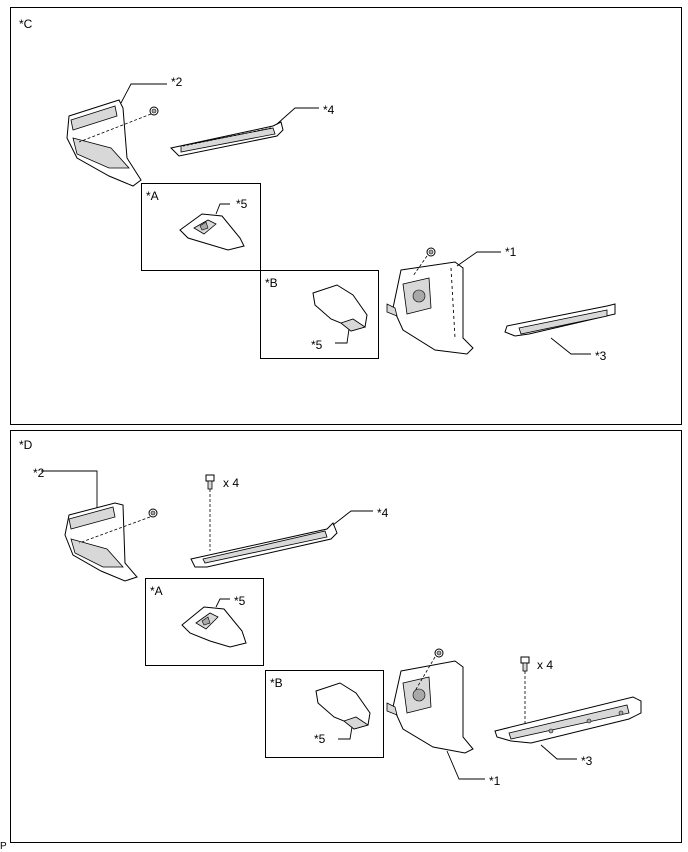  I want to click on callout-d-2: *2, so click(39, 473).